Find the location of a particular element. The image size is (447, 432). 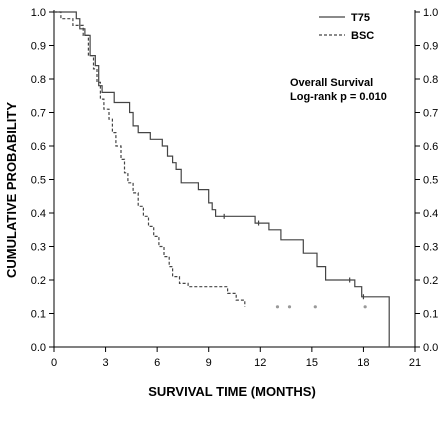

y-tick-label-left-6: 0.6 is located at coordinates (38, 147).